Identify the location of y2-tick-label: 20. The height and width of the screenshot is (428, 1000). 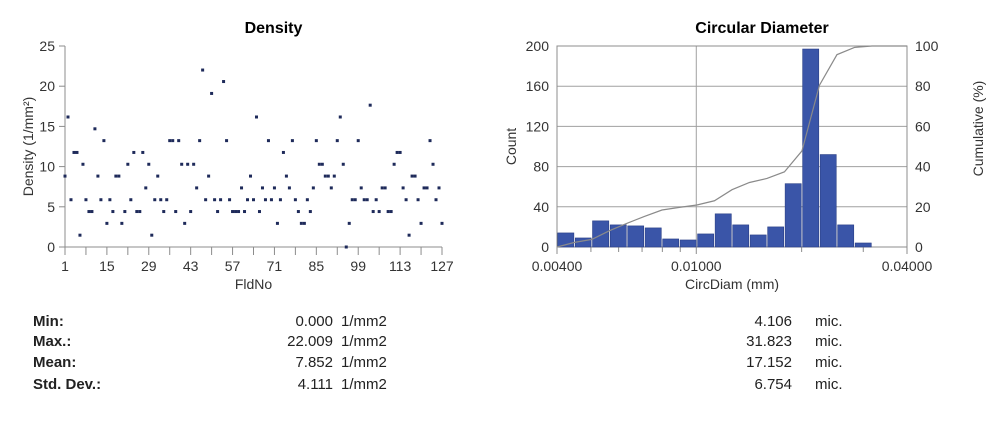
(923, 207).